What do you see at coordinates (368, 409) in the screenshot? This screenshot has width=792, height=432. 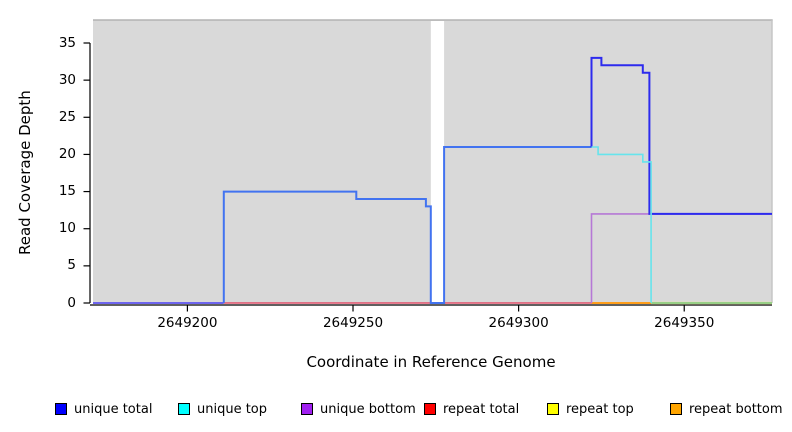 I see `legend-label: unique bottom` at bounding box center [368, 409].